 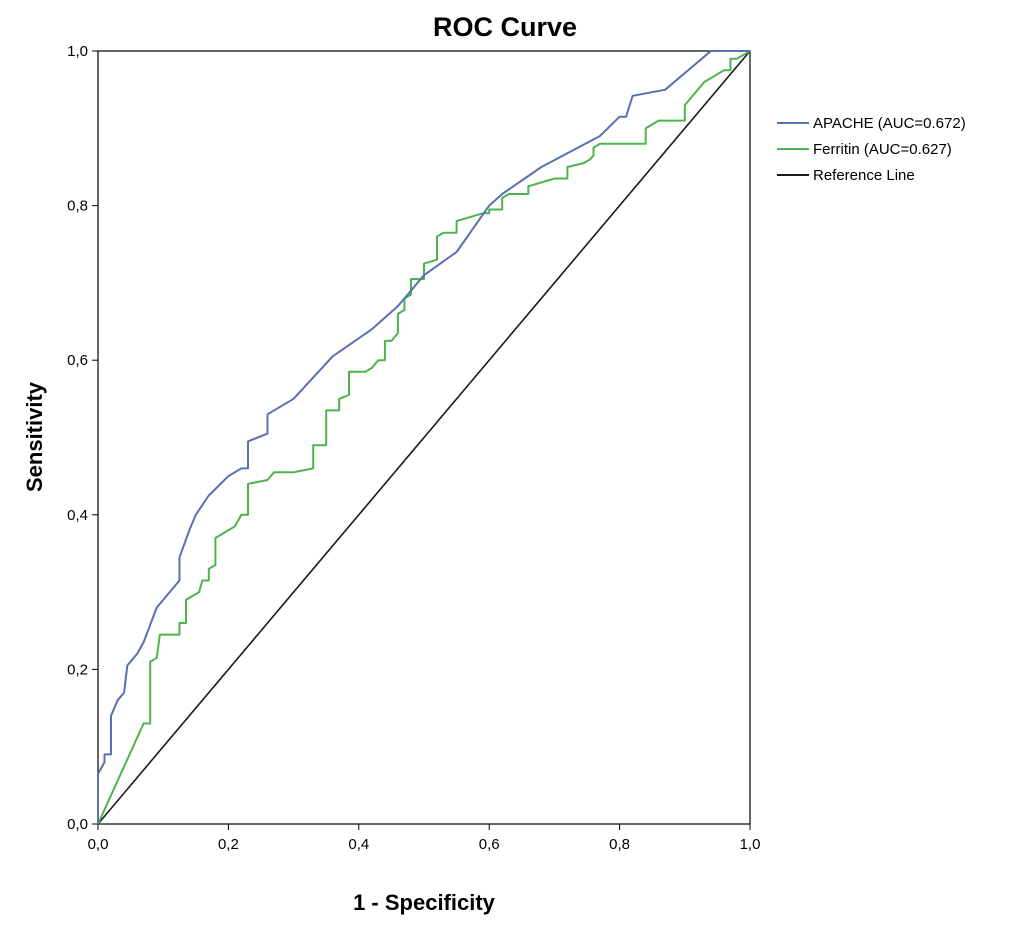 What do you see at coordinates (77, 824) in the screenshot?
I see `y-tick-label: 0,0` at bounding box center [77, 824].